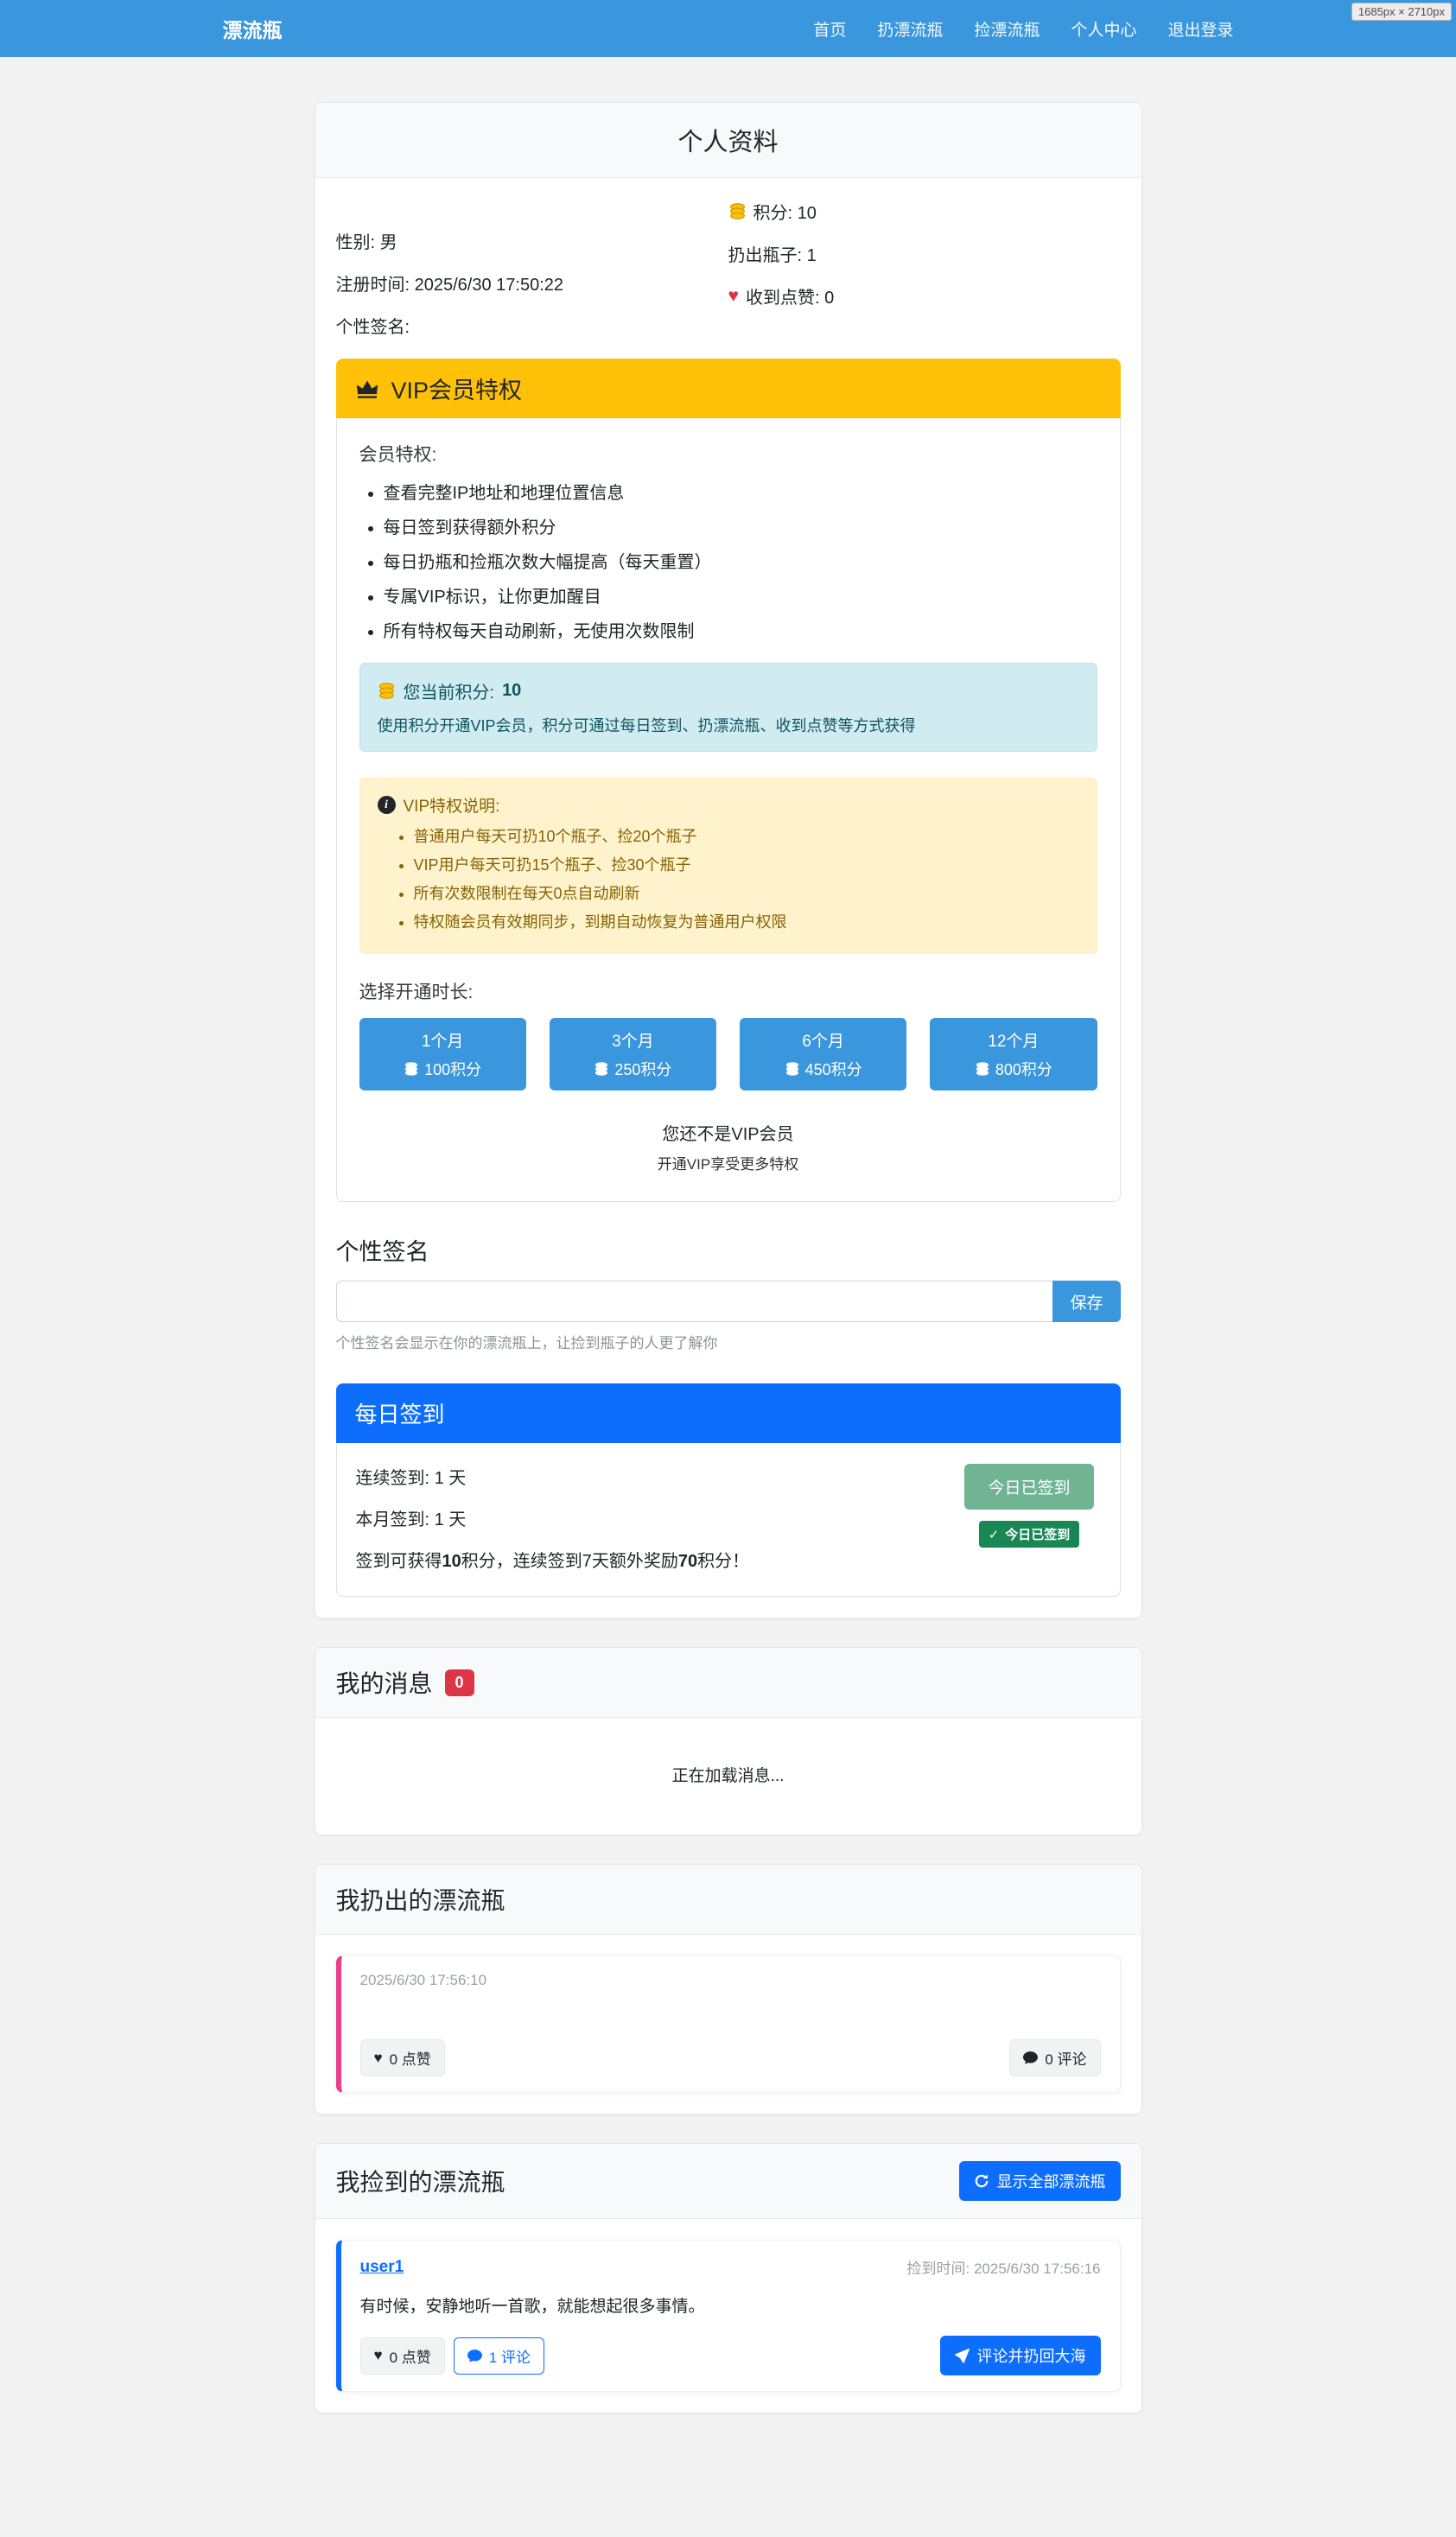  I want to click on vip-panel-title: VIP会员特权, so click(457, 391).